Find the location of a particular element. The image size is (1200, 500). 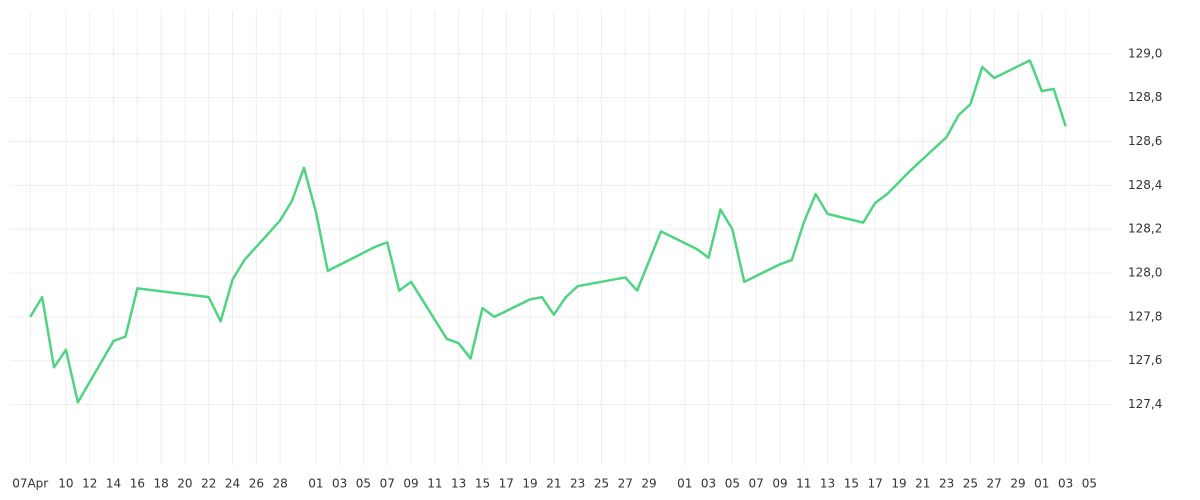

x-tick-label: 22 is located at coordinates (208, 484).